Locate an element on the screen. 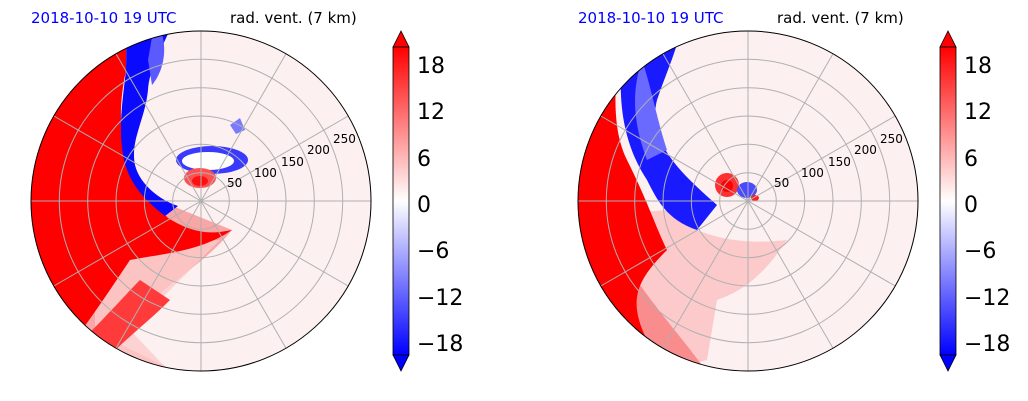  colorbar-left is located at coordinates (401, 201).